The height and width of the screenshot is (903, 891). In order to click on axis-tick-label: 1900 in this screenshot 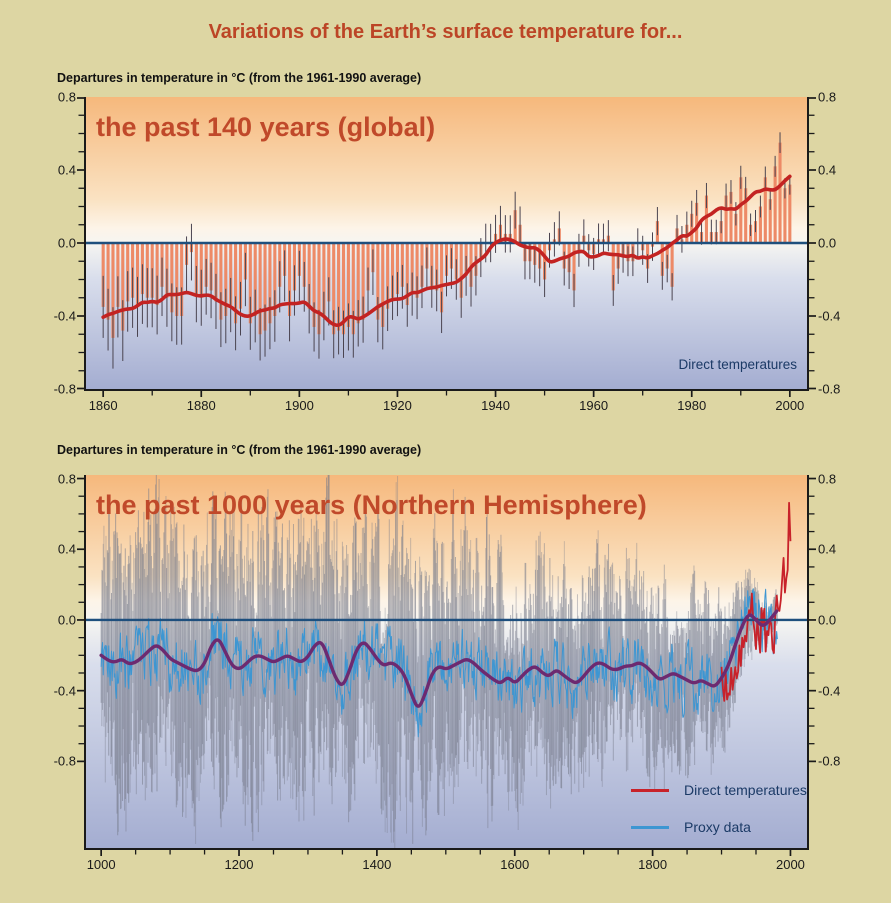, I will do `click(299, 405)`.